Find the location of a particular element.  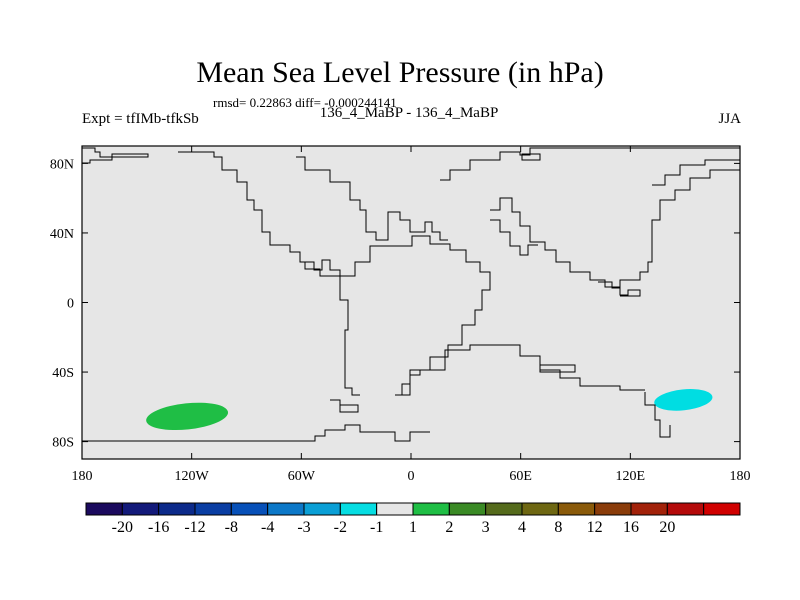

coastline-south-america is located at coordinates (415, 315).